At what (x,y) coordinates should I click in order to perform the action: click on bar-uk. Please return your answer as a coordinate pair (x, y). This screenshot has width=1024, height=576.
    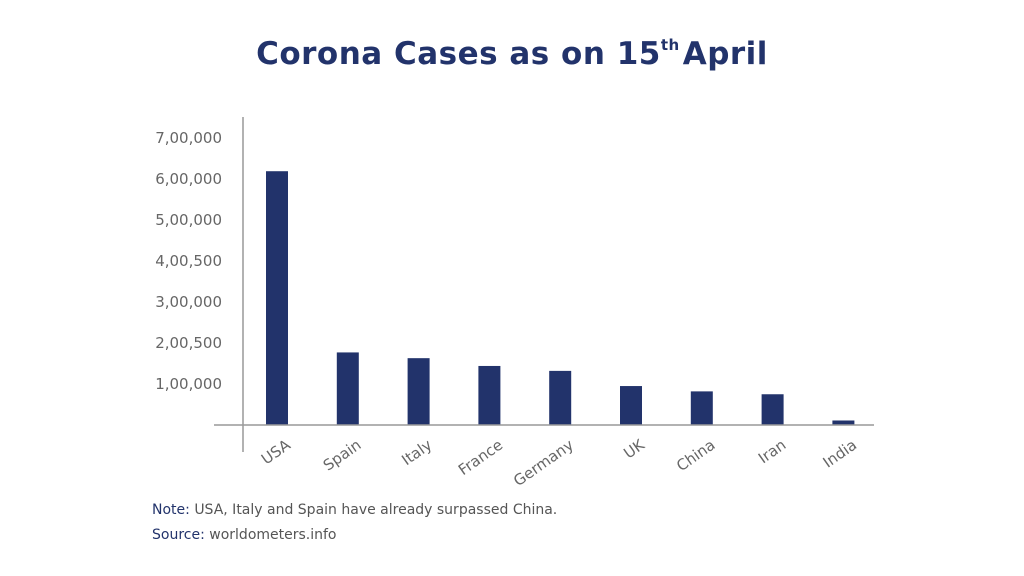
    Looking at the image, I should click on (631, 405).